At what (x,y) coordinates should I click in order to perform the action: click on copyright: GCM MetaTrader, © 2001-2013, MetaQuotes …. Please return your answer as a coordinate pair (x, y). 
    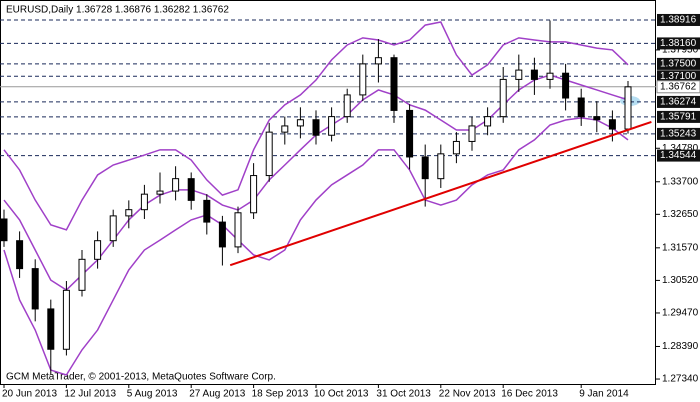
    Looking at the image, I should click on (141, 377).